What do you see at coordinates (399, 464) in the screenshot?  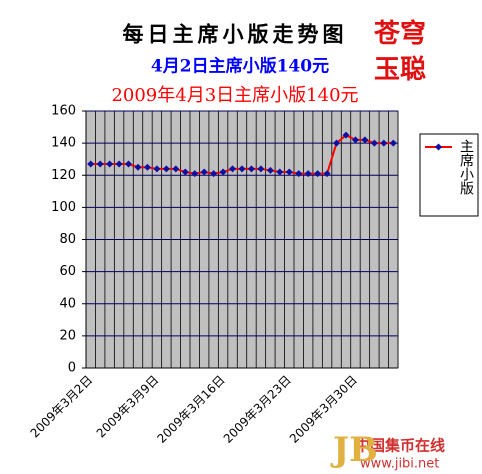 I see `watermark-url: www.jibi.net` at bounding box center [399, 464].